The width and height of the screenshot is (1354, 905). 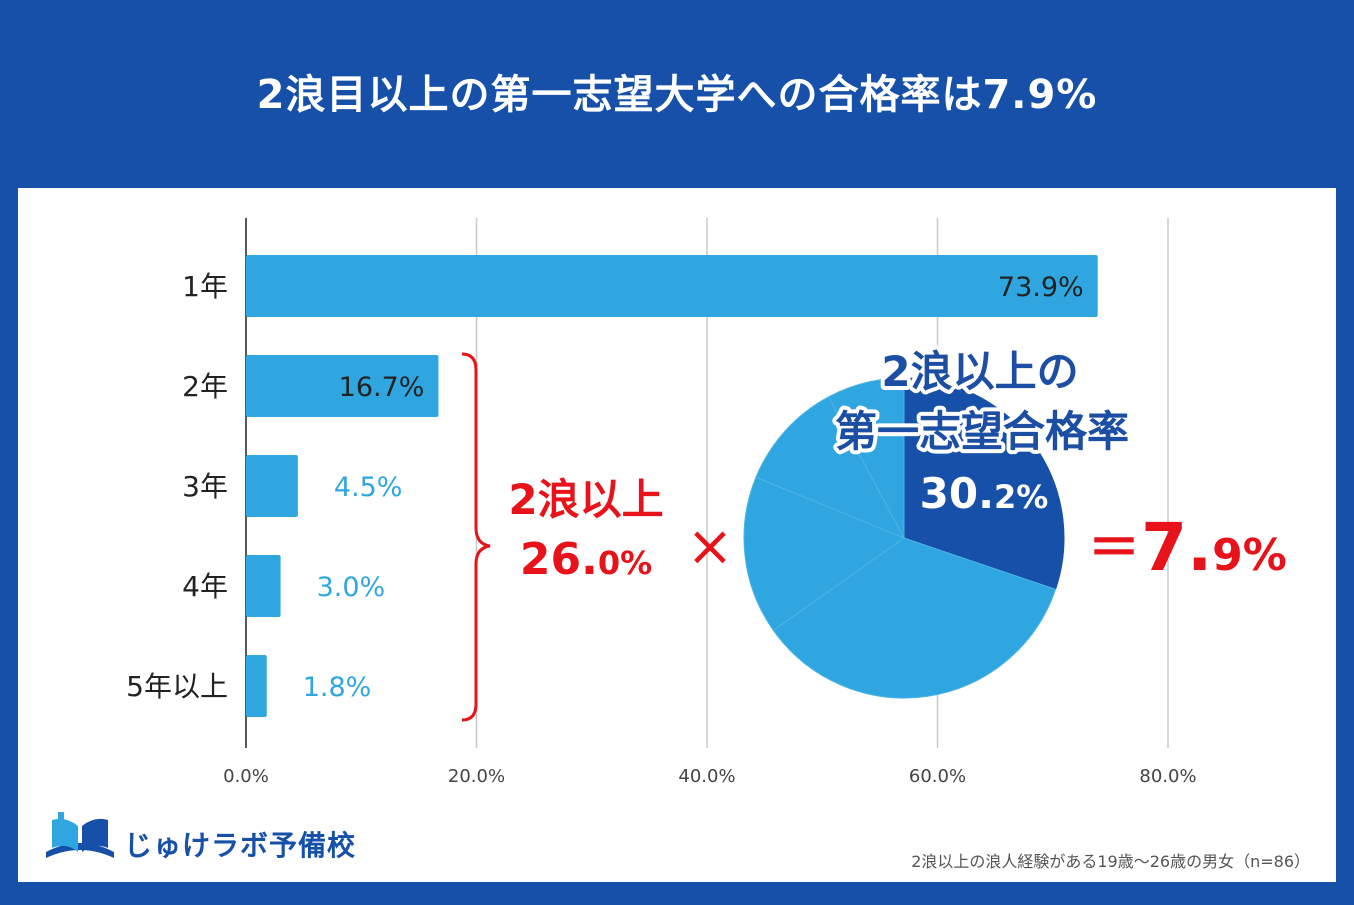 I want to click on group-value-small: 0%, so click(x=625, y=563).